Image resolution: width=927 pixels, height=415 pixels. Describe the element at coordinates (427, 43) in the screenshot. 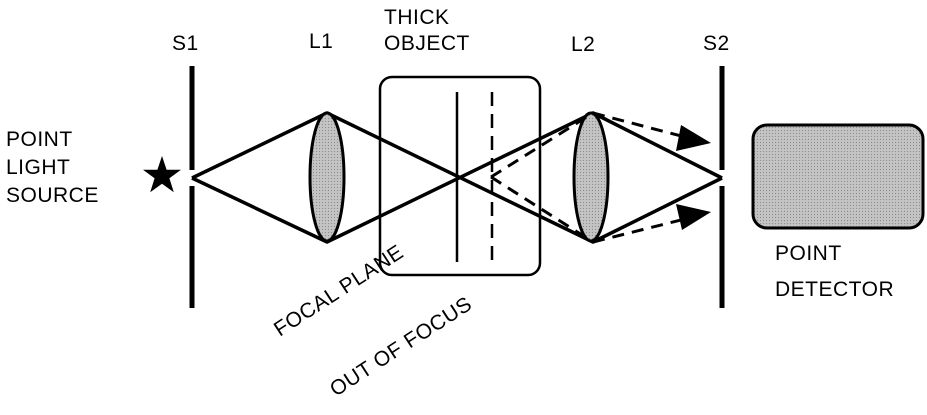

I see `label-thick-object-2: OBJECT` at that location.